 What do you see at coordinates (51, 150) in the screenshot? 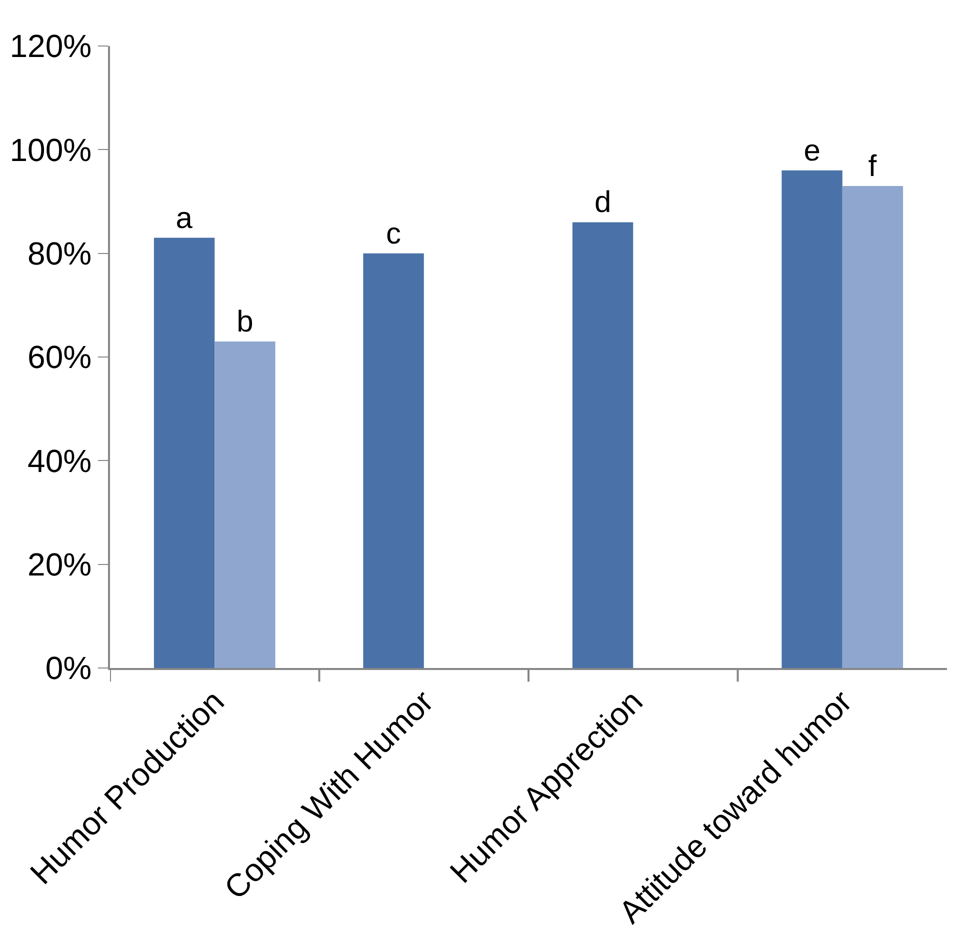
I see `y-tick-label: 100%` at bounding box center [51, 150].